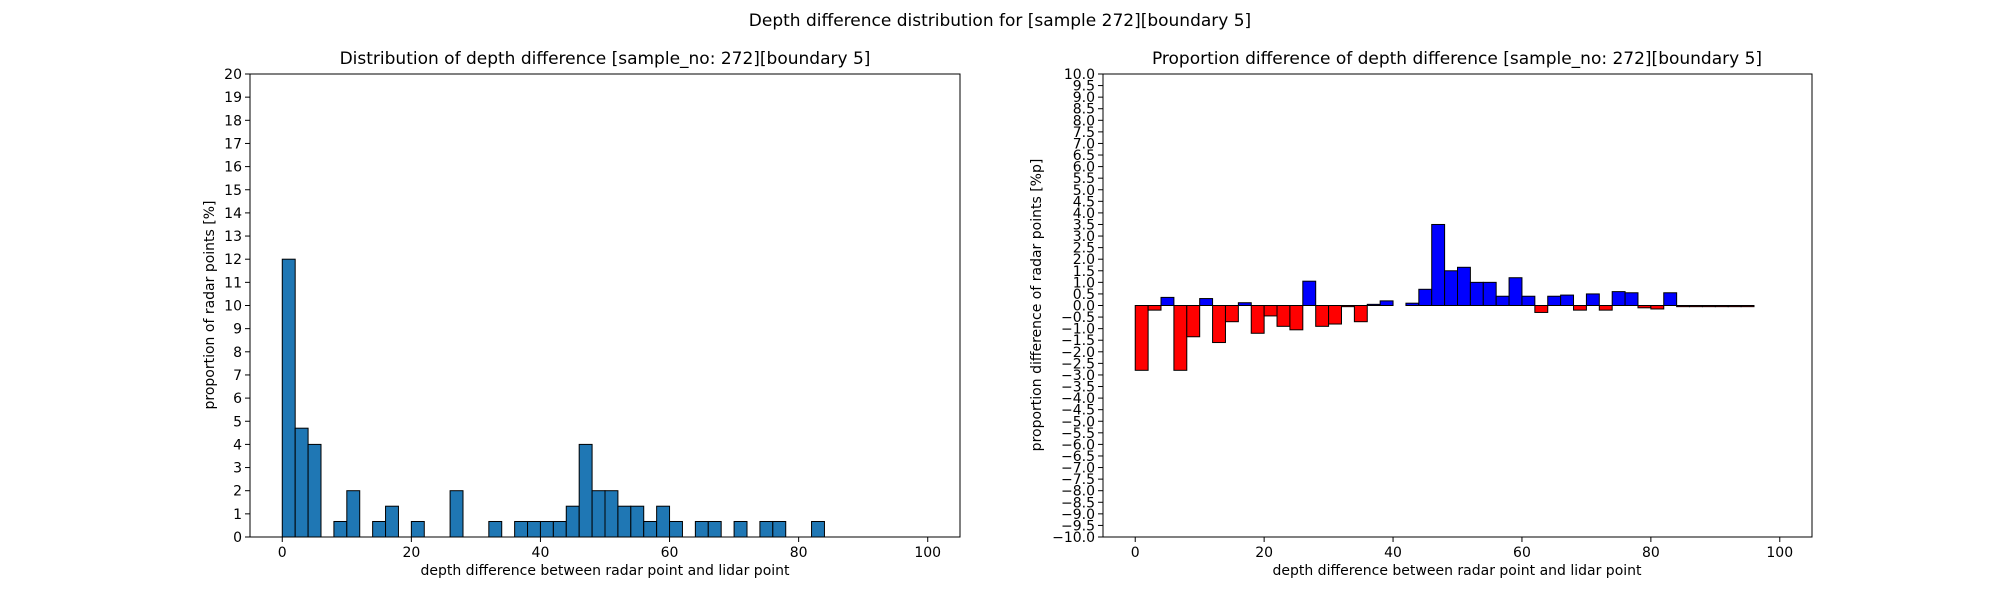  What do you see at coordinates (411, 553) in the screenshot?
I see `chart-left-x-tick-label: 20` at bounding box center [411, 553].